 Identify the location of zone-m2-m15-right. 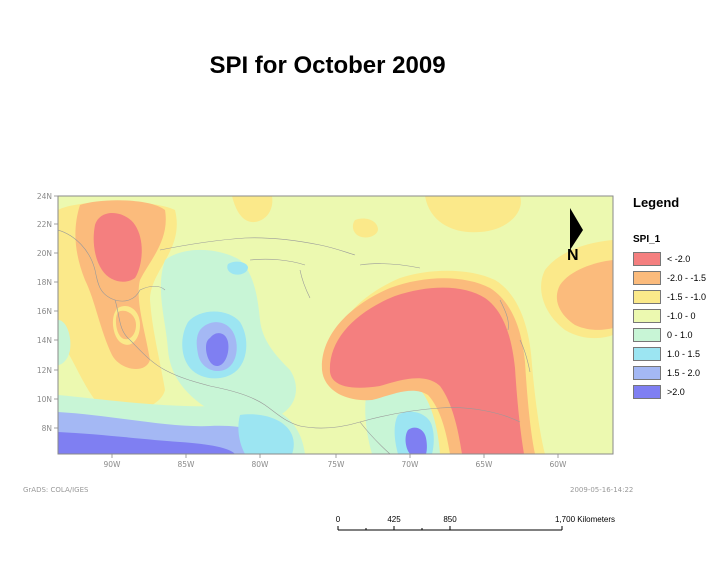
(584, 295).